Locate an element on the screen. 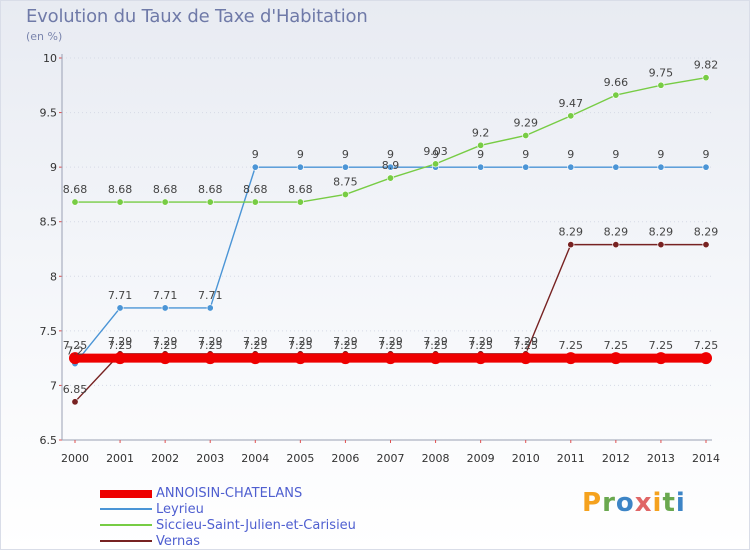 The image size is (750, 550). x-tick-label: 2005 is located at coordinates (300, 458).